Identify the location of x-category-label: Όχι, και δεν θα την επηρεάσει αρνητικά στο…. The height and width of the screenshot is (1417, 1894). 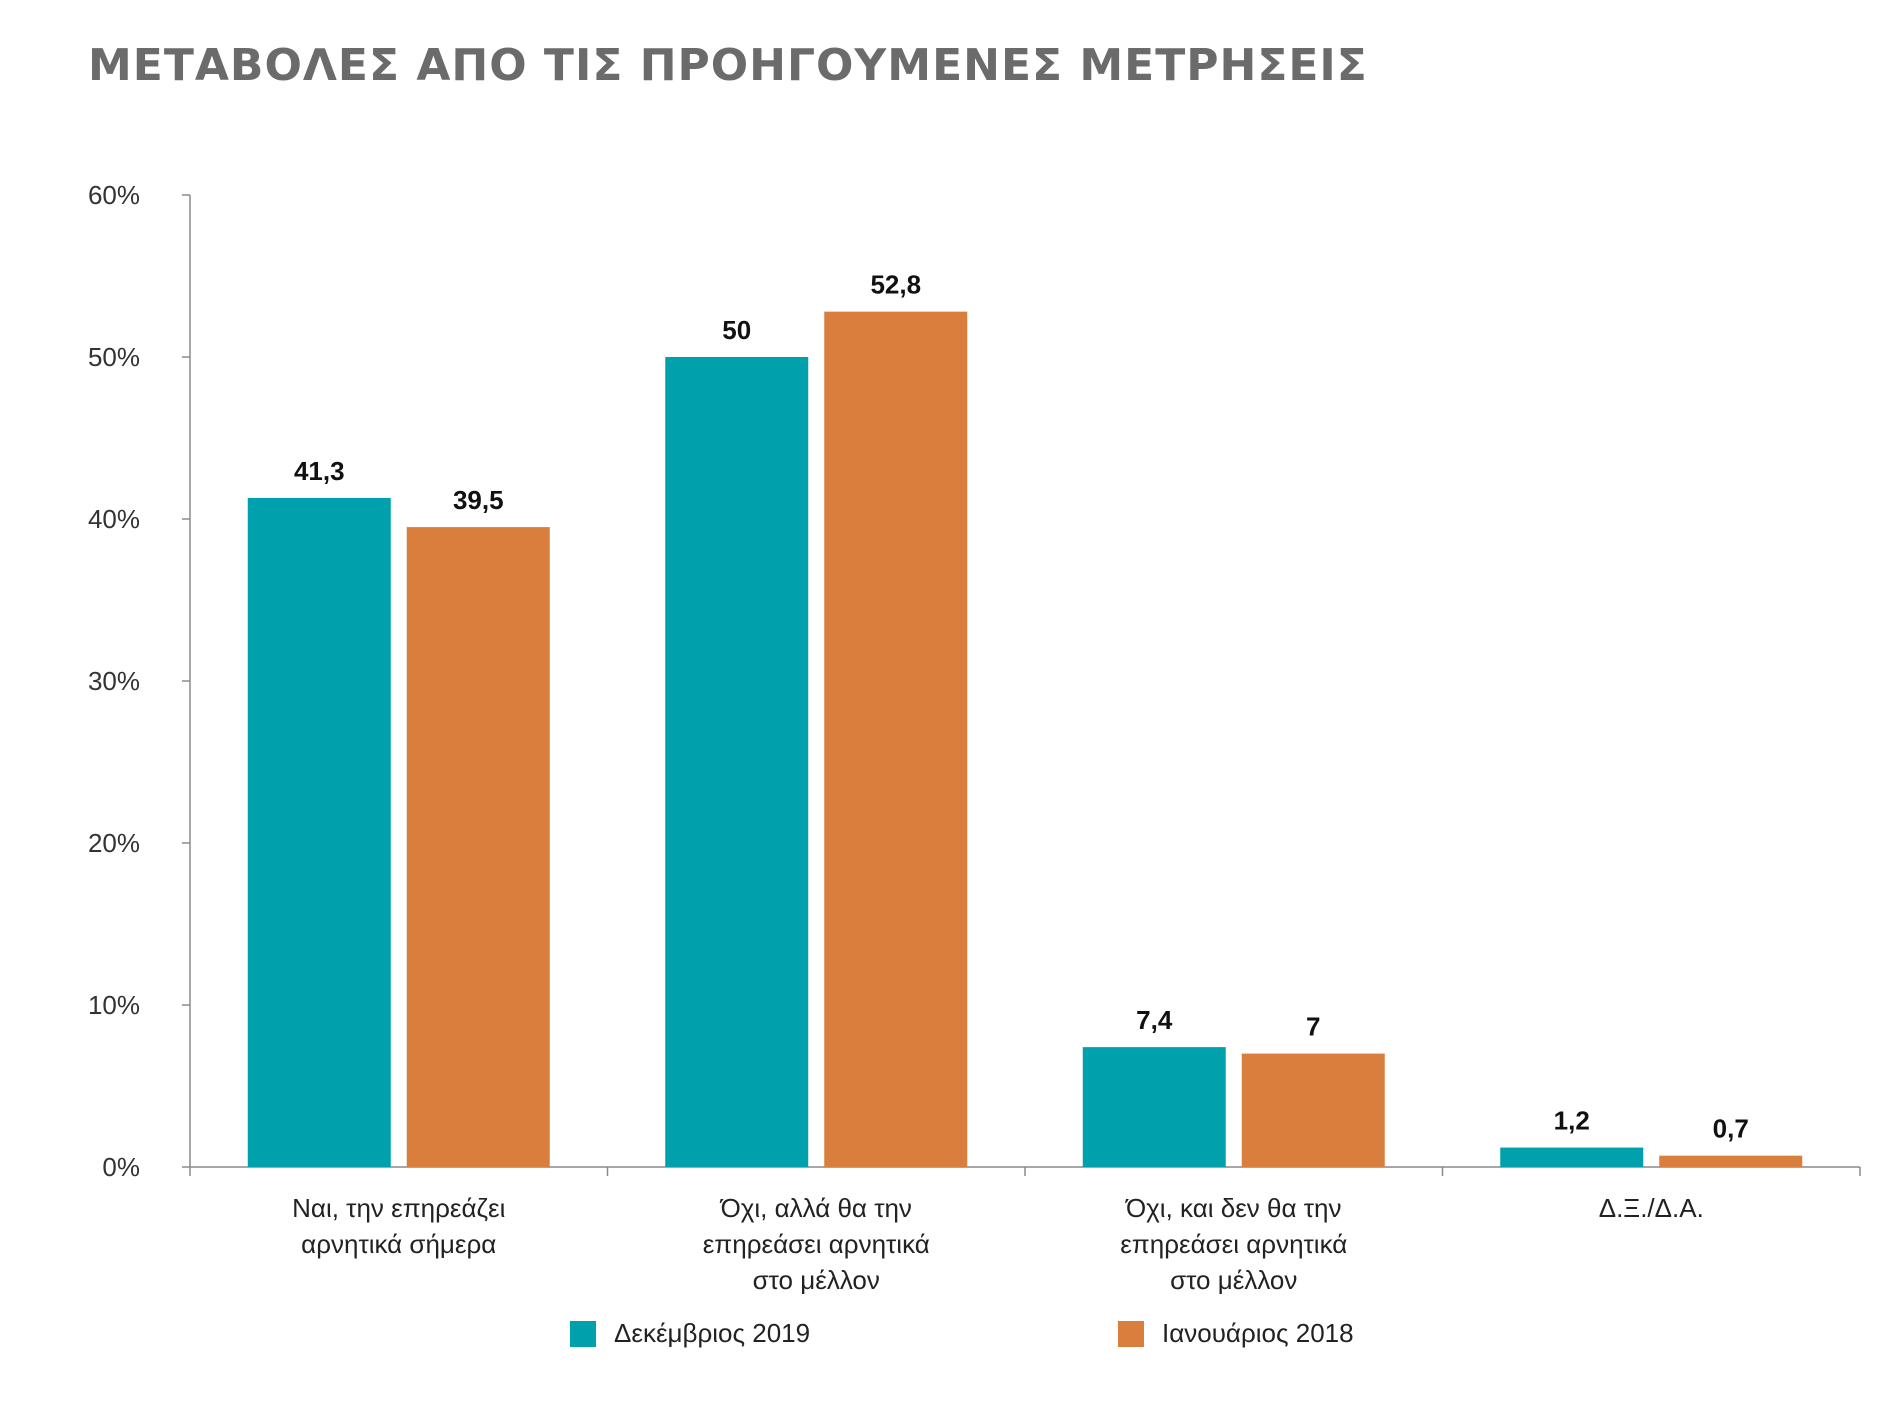
(1233, 1244).